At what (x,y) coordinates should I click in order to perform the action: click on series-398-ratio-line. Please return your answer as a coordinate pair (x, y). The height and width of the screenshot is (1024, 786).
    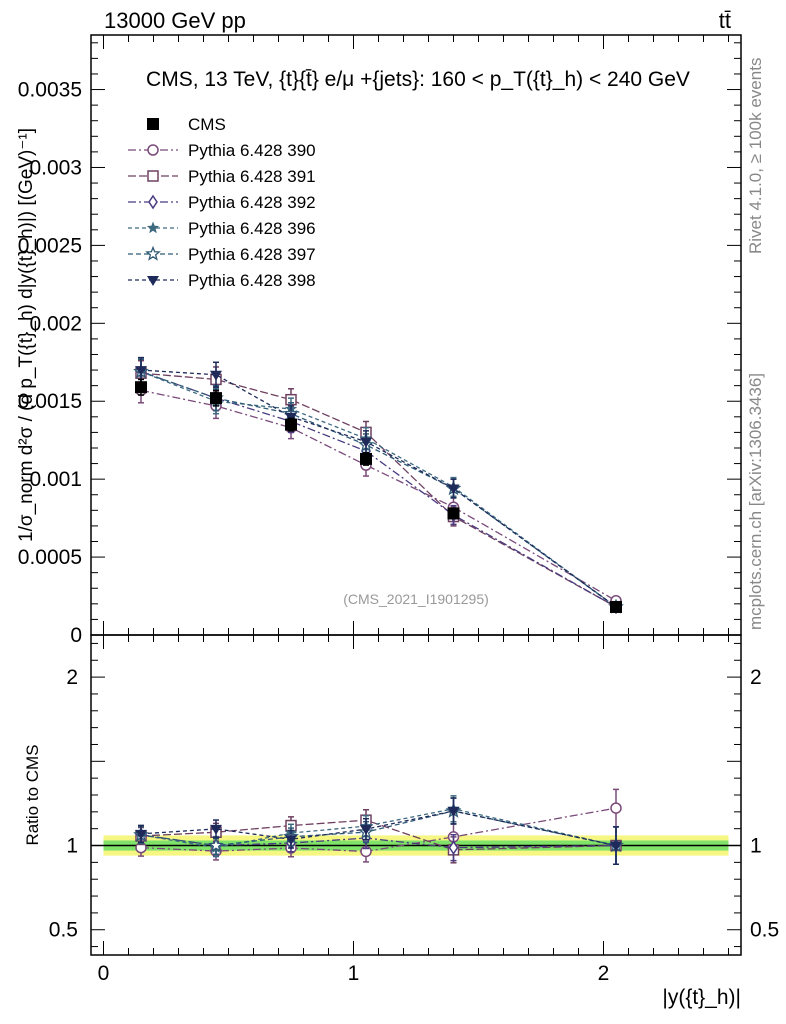
    Looking at the image, I should click on (378, 828).